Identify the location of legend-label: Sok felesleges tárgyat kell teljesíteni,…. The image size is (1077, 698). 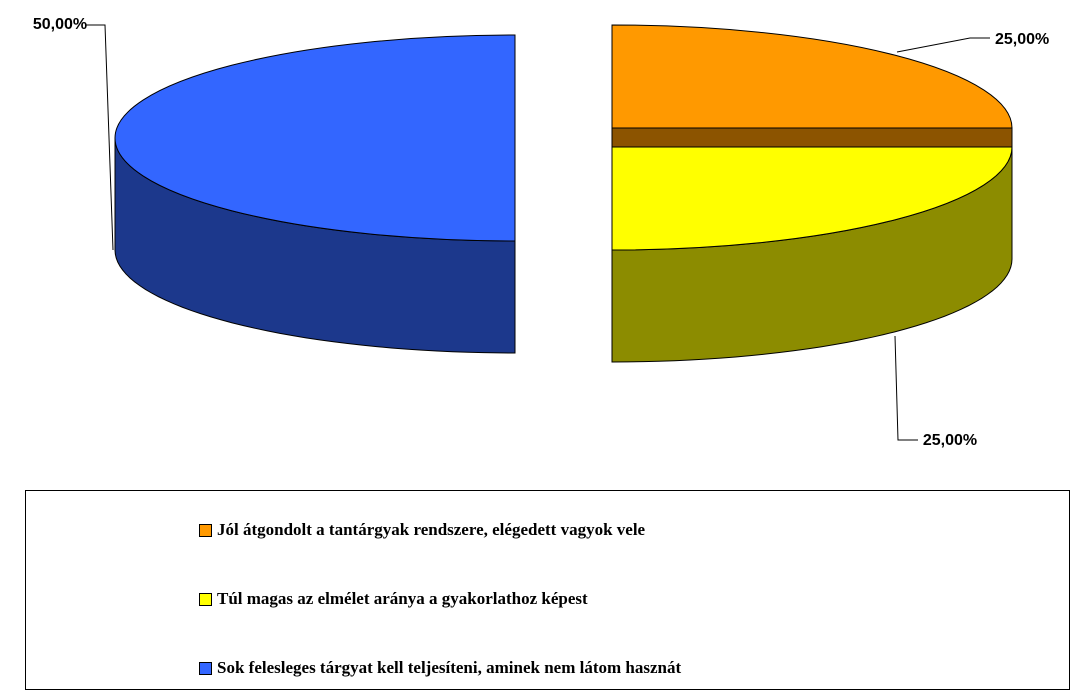
(449, 667).